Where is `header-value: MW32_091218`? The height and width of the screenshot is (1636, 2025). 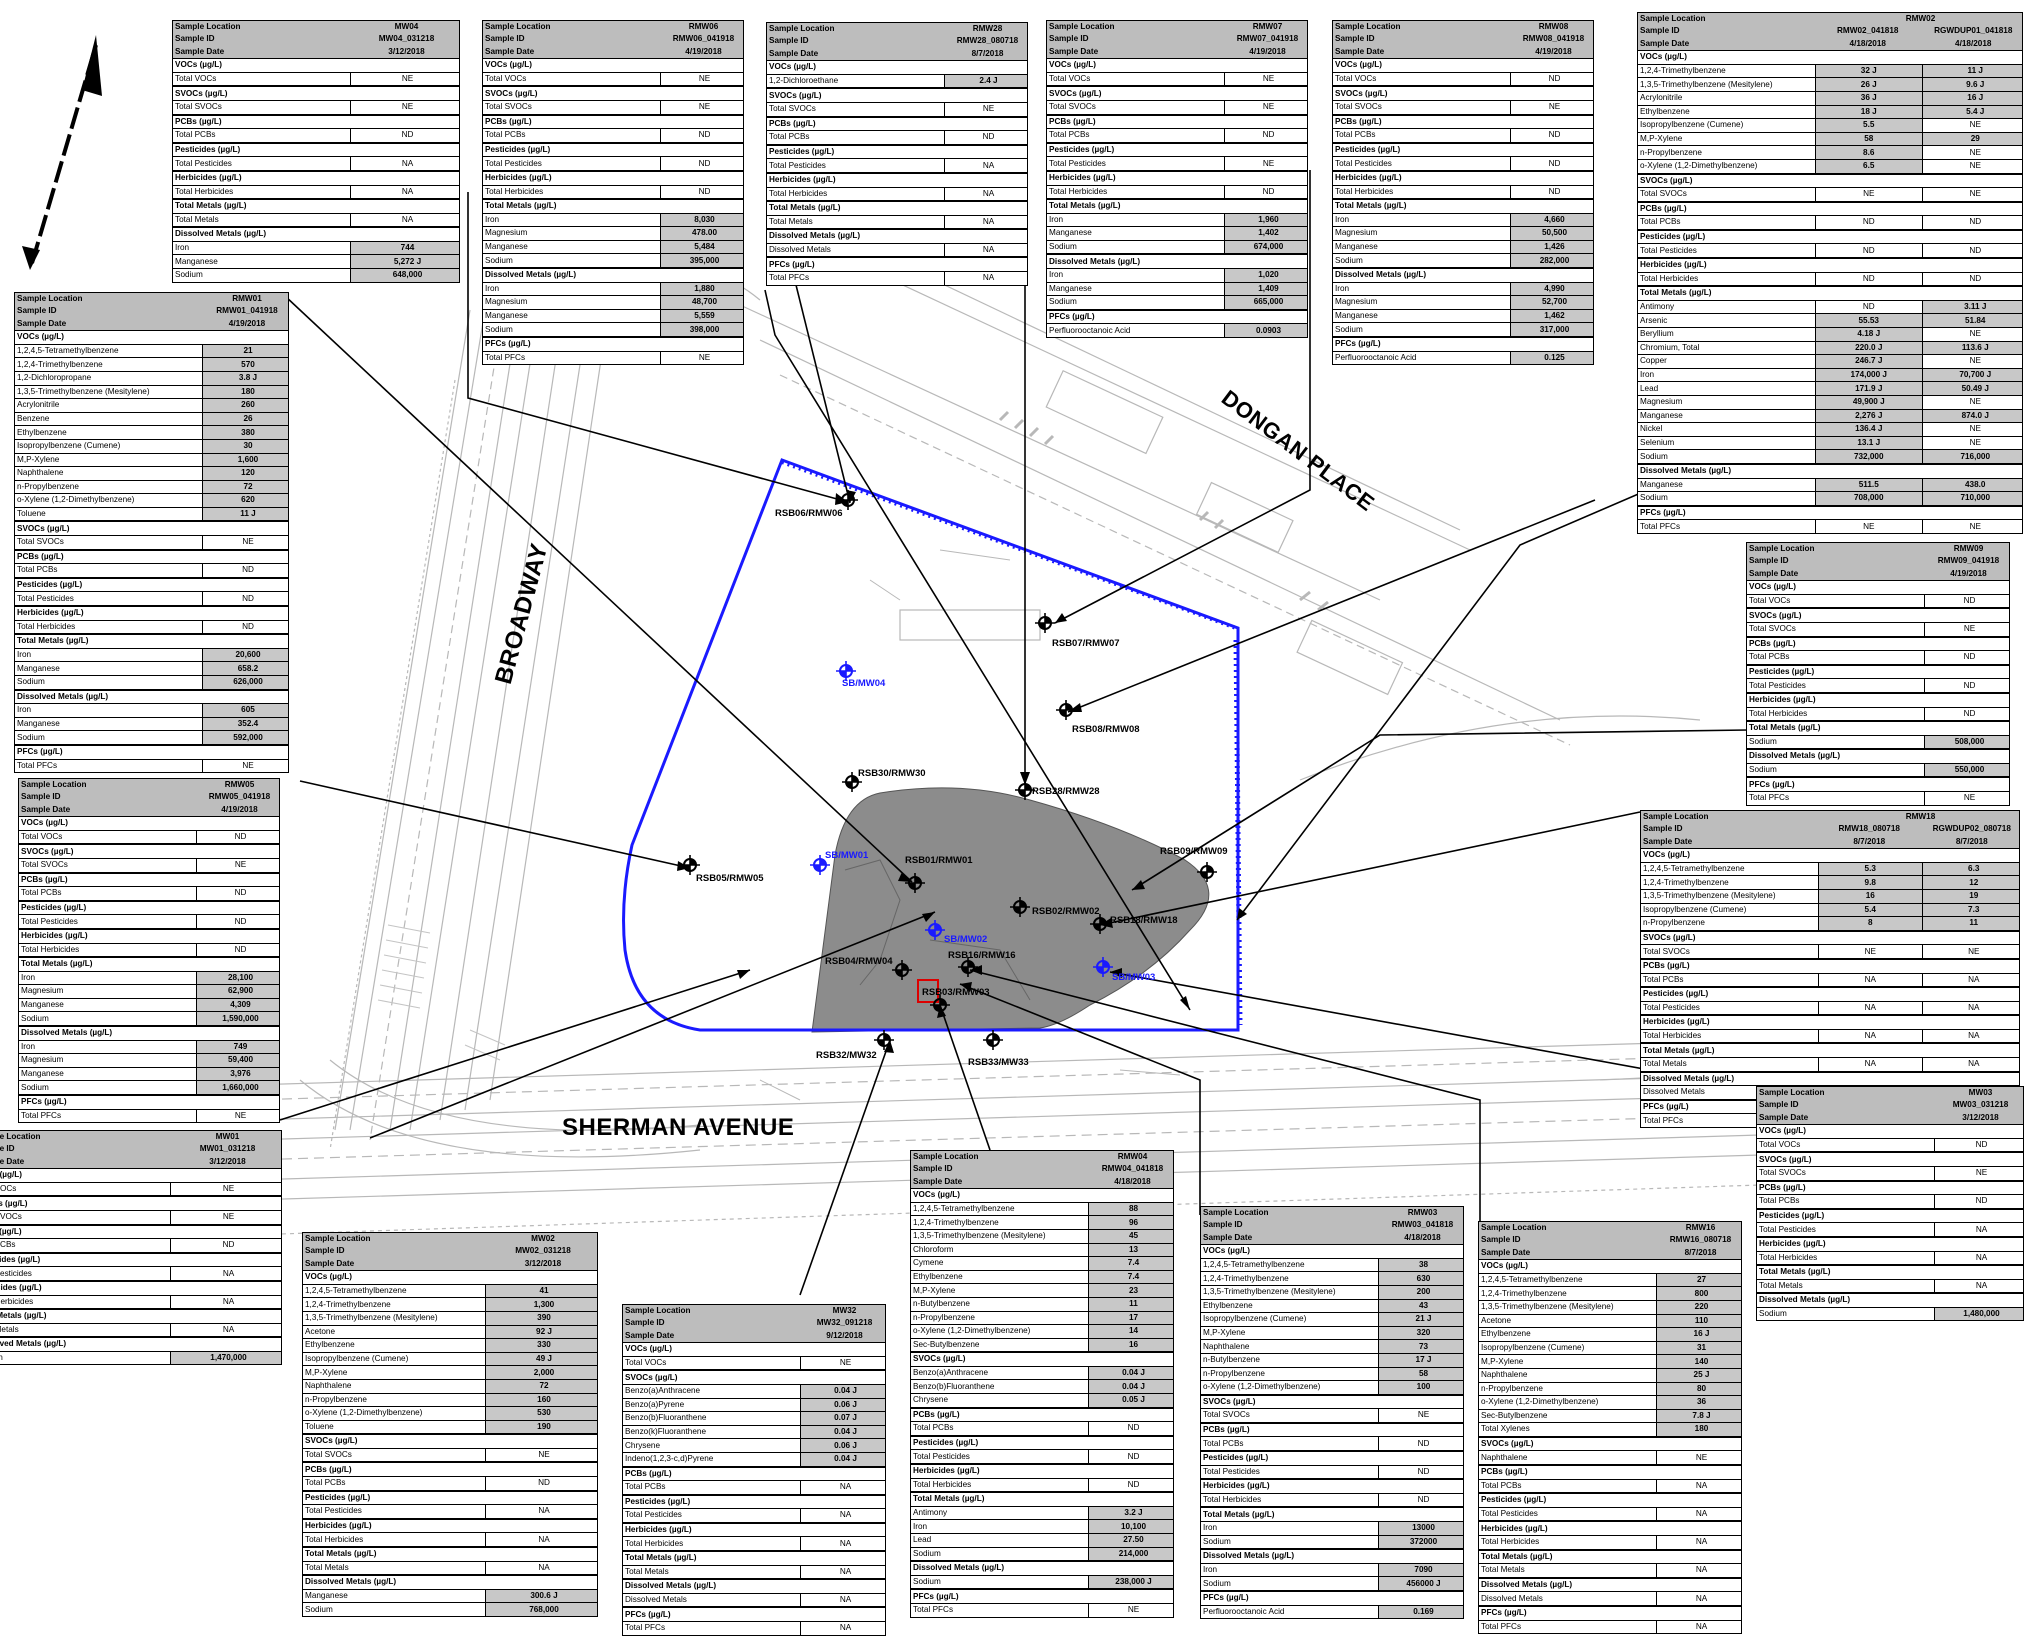
header-value: MW32_091218 is located at coordinates (844, 1323).